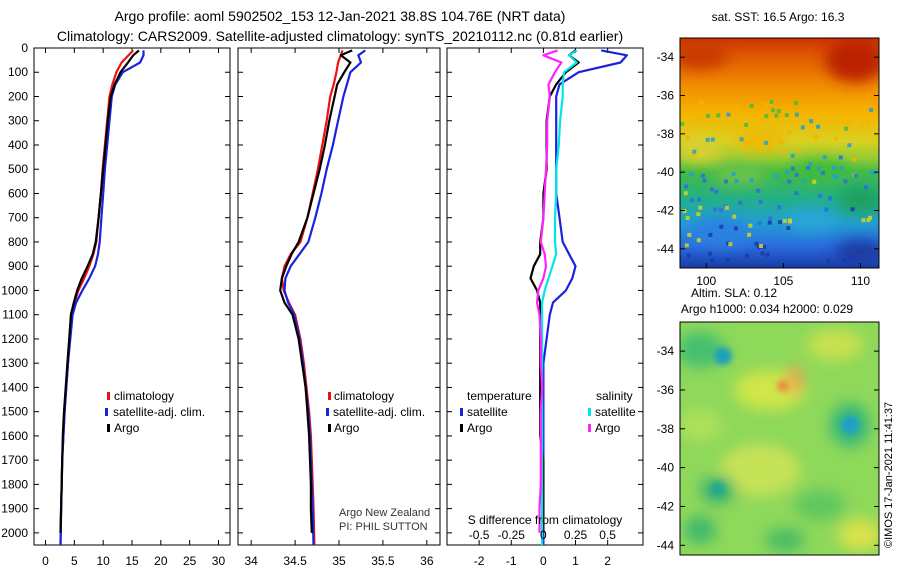 This screenshot has height=585, width=900. I want to click on legend-label-temp-argo: Argo, so click(480, 428).